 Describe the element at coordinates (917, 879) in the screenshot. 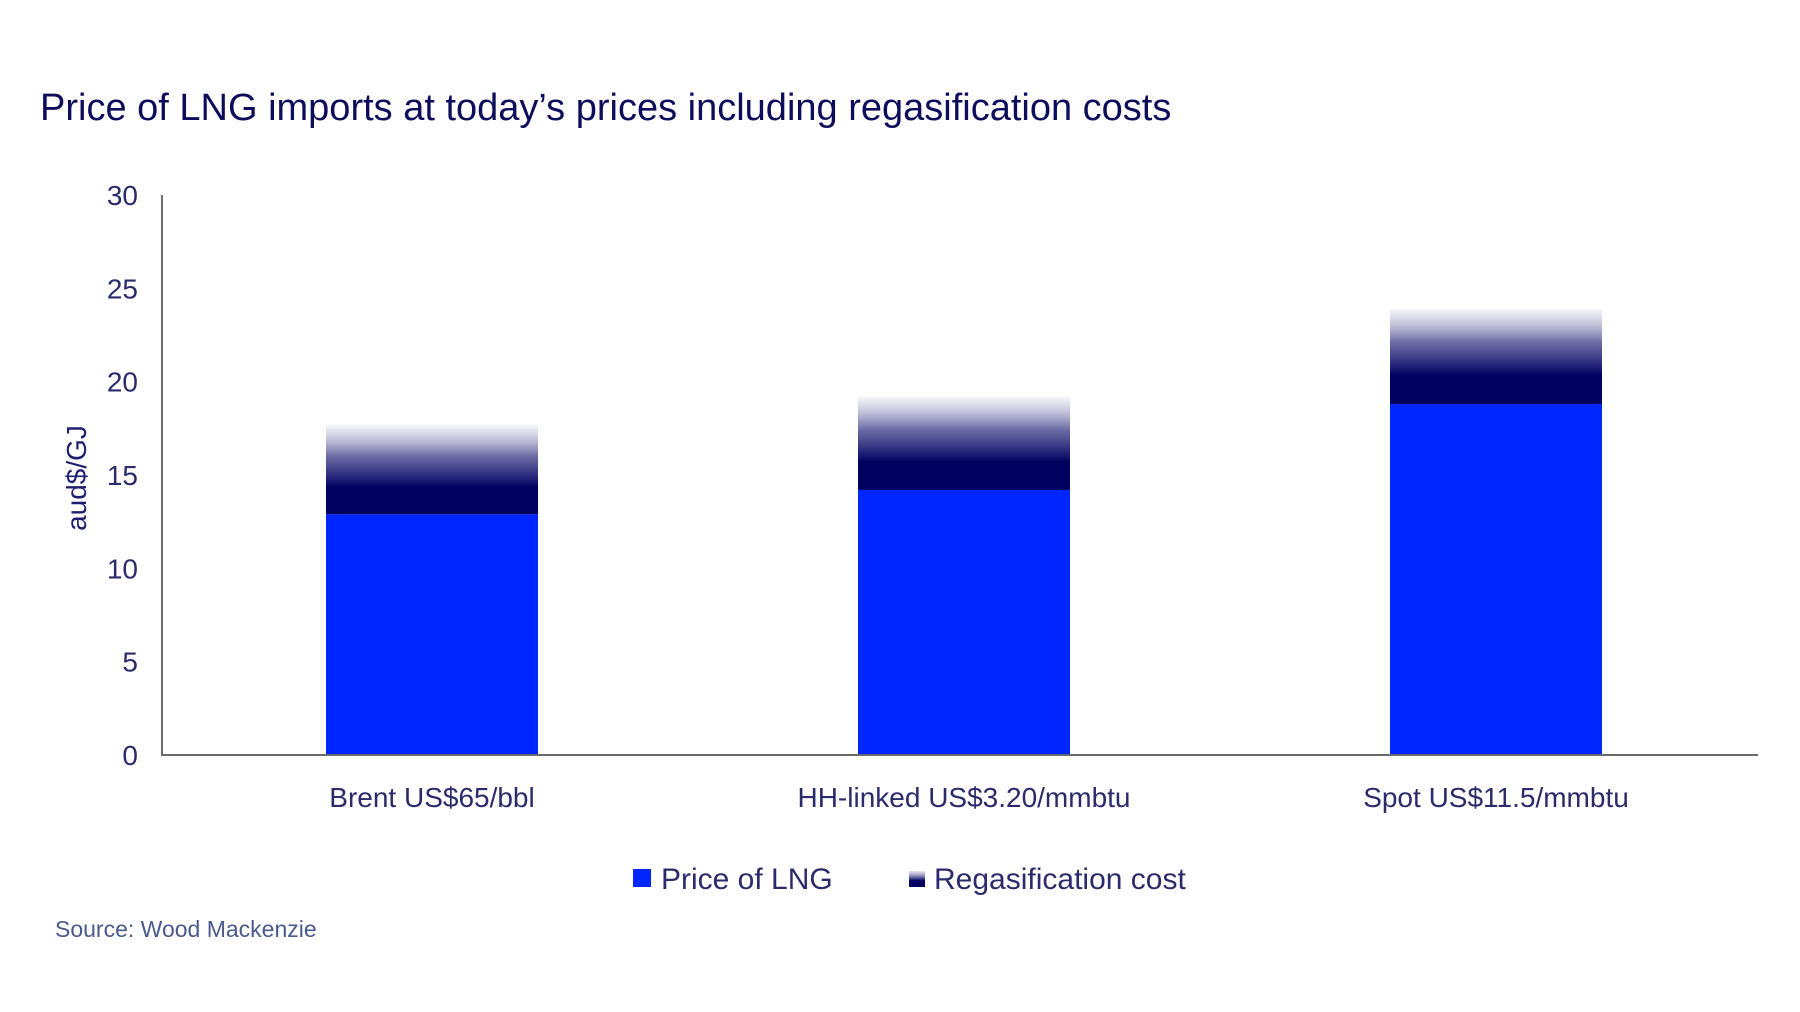

I see `legend-swatch-regasification-cost` at that location.